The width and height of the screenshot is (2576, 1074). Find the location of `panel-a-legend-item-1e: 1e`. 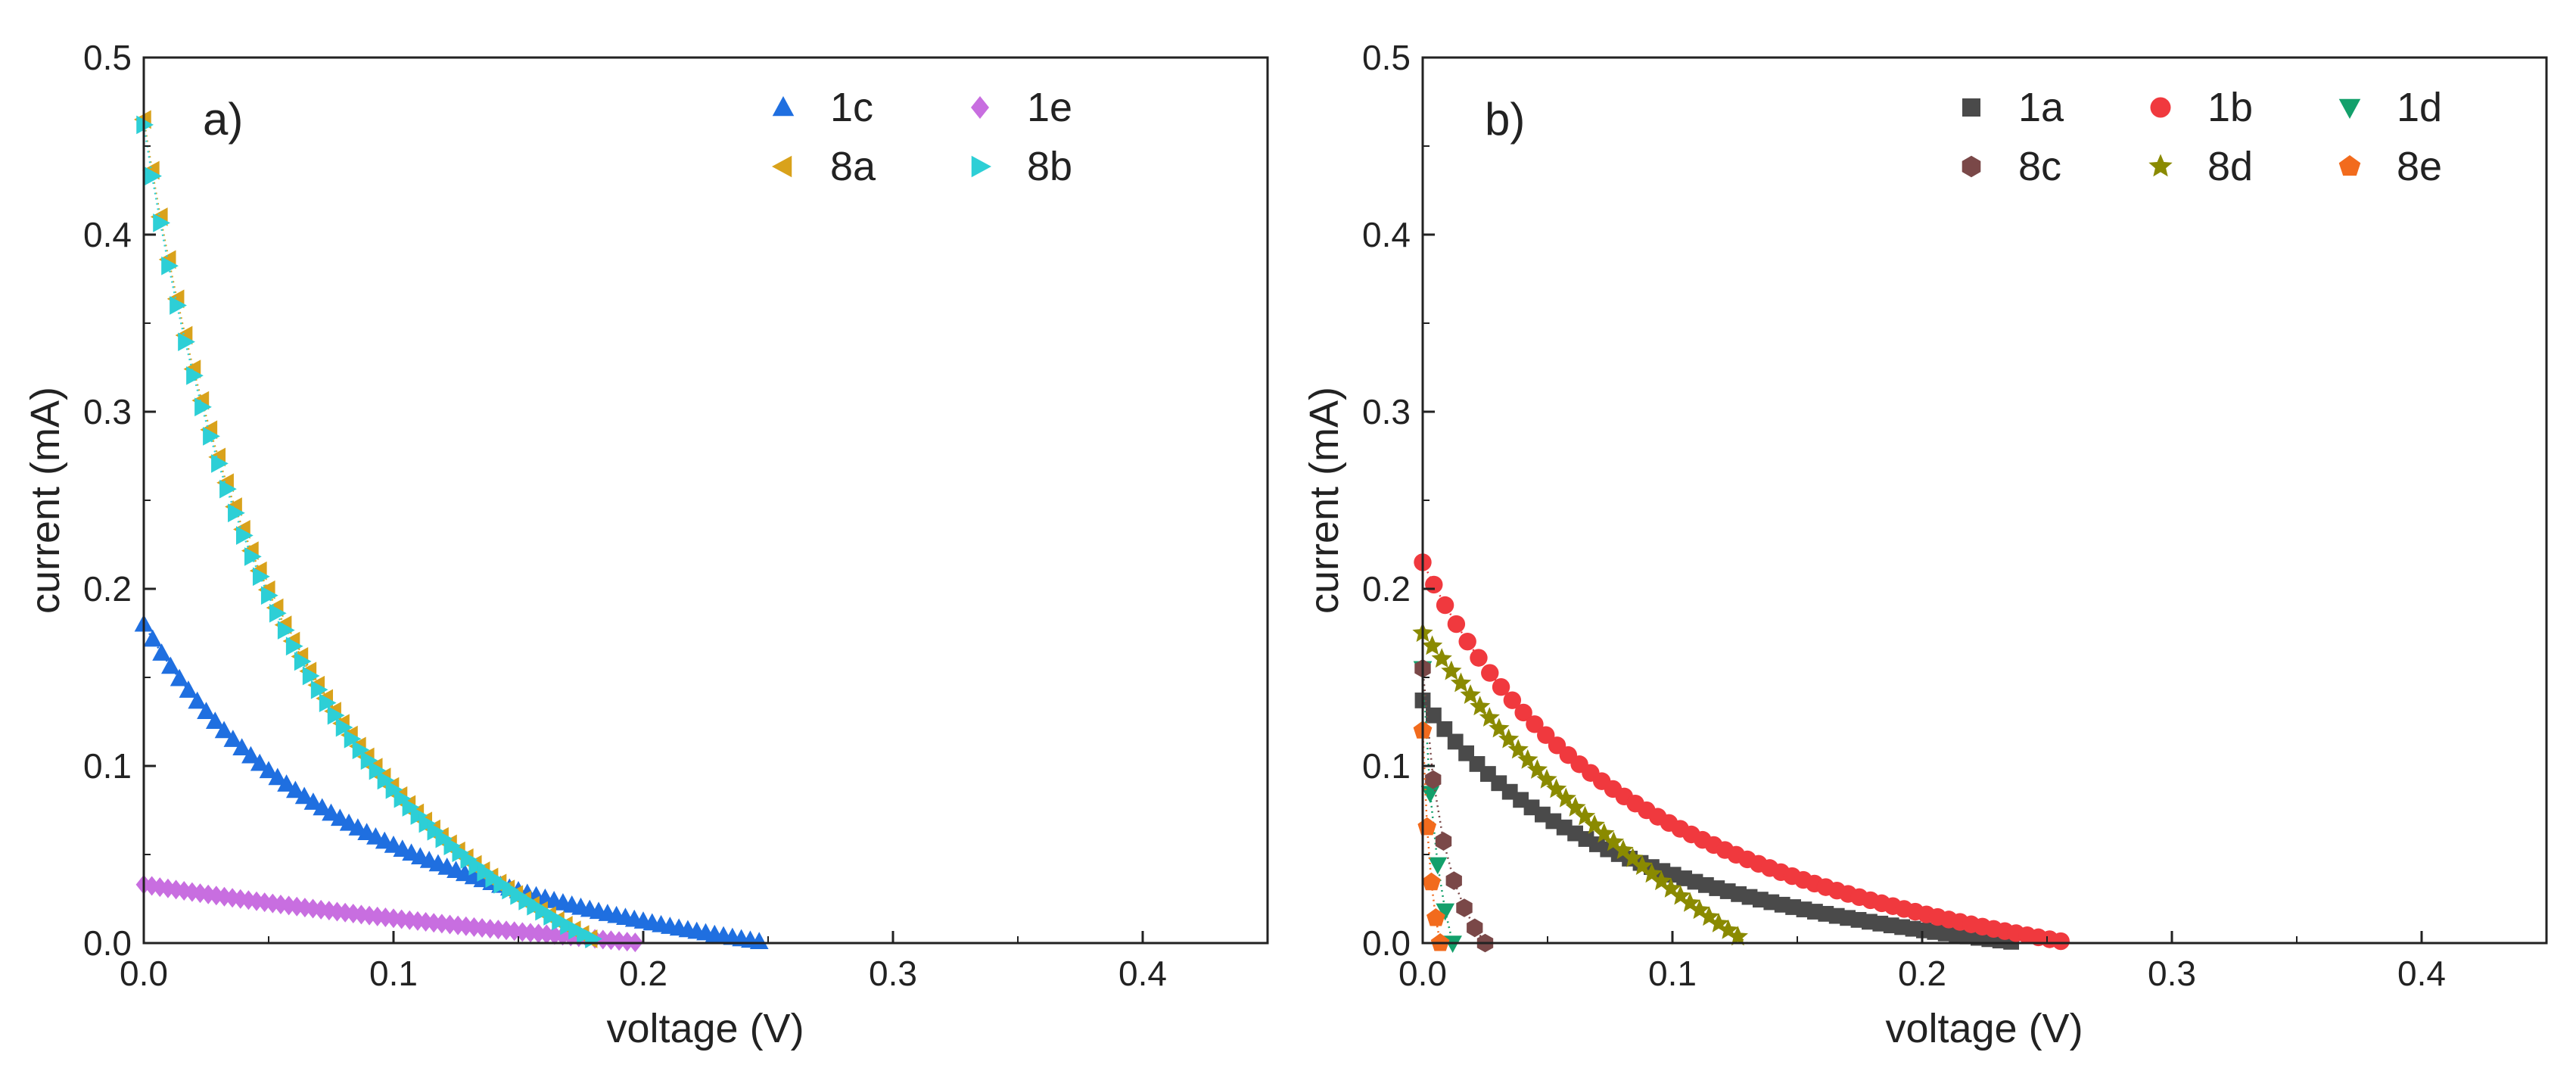

panel-a-legend-item-1e: 1e is located at coordinates (1022, 107).